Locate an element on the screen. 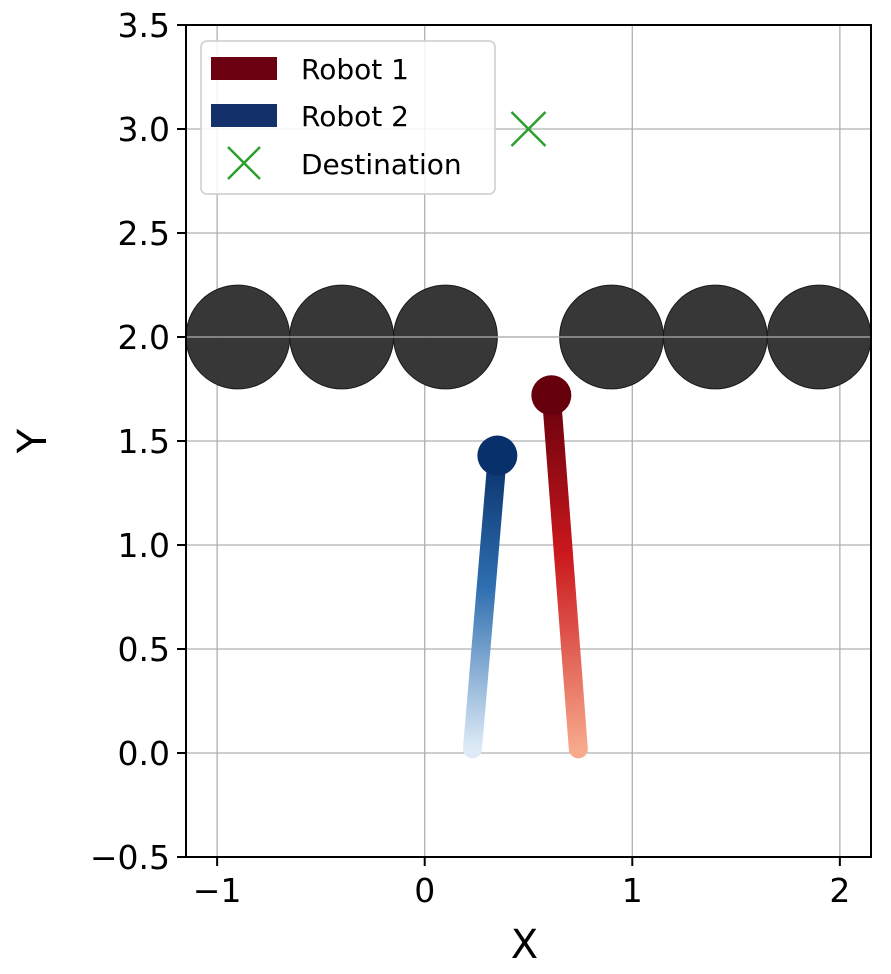  legend: Robot 1 Robot 2 Destination is located at coordinates (348, 117).